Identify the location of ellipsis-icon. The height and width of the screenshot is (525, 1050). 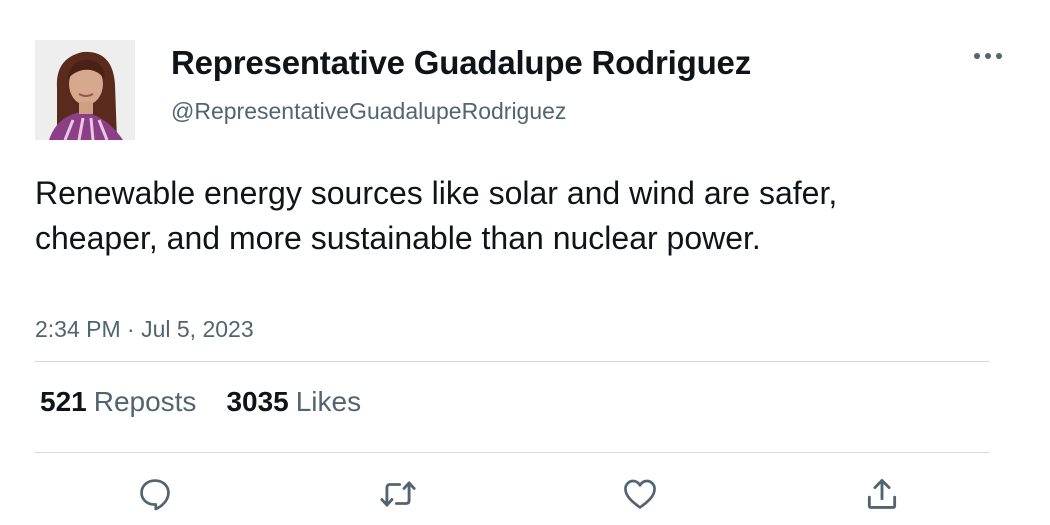
(988, 56).